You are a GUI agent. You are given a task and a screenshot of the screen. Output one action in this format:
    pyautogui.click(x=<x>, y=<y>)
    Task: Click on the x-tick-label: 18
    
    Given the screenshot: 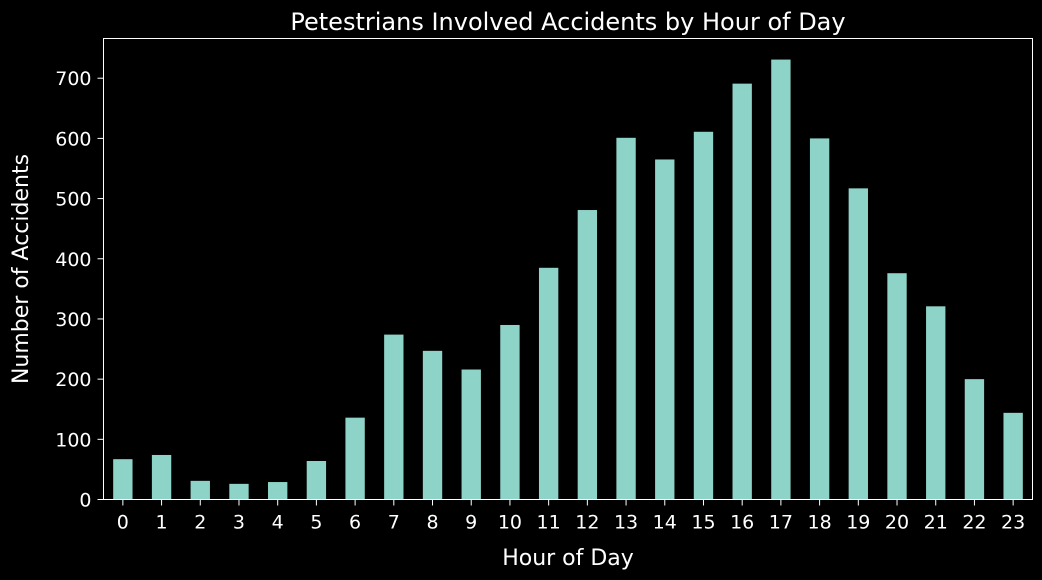 What is the action you would take?
    pyautogui.click(x=820, y=523)
    